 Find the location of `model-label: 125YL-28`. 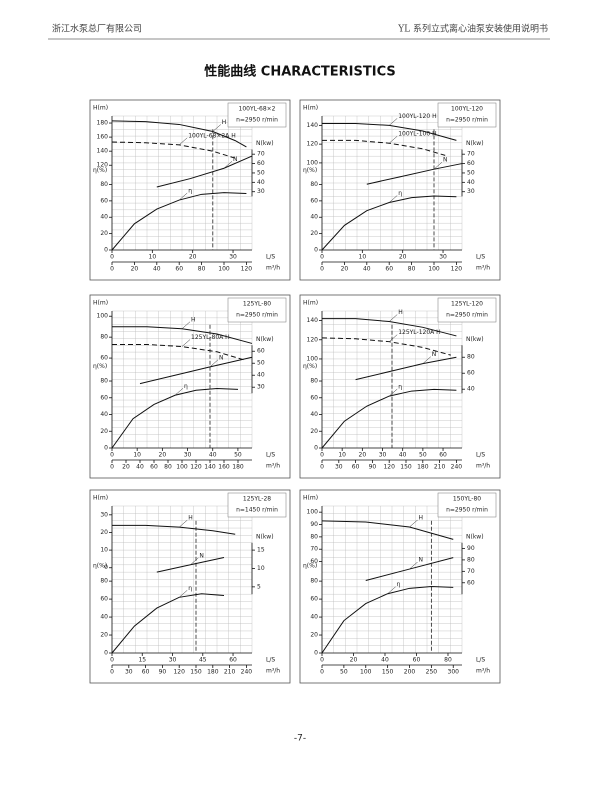

model-label: 125YL-28 is located at coordinates (257, 499).